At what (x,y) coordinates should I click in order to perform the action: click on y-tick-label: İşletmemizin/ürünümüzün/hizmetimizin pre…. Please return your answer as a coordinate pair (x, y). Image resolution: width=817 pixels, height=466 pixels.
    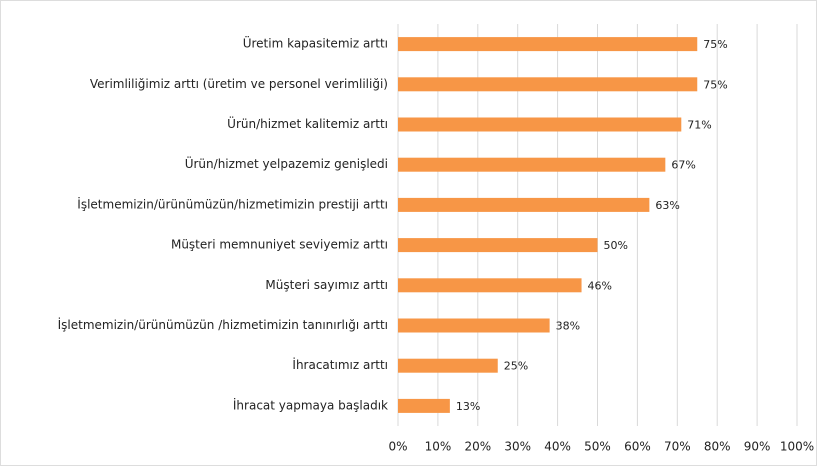
    Looking at the image, I should click on (232, 203).